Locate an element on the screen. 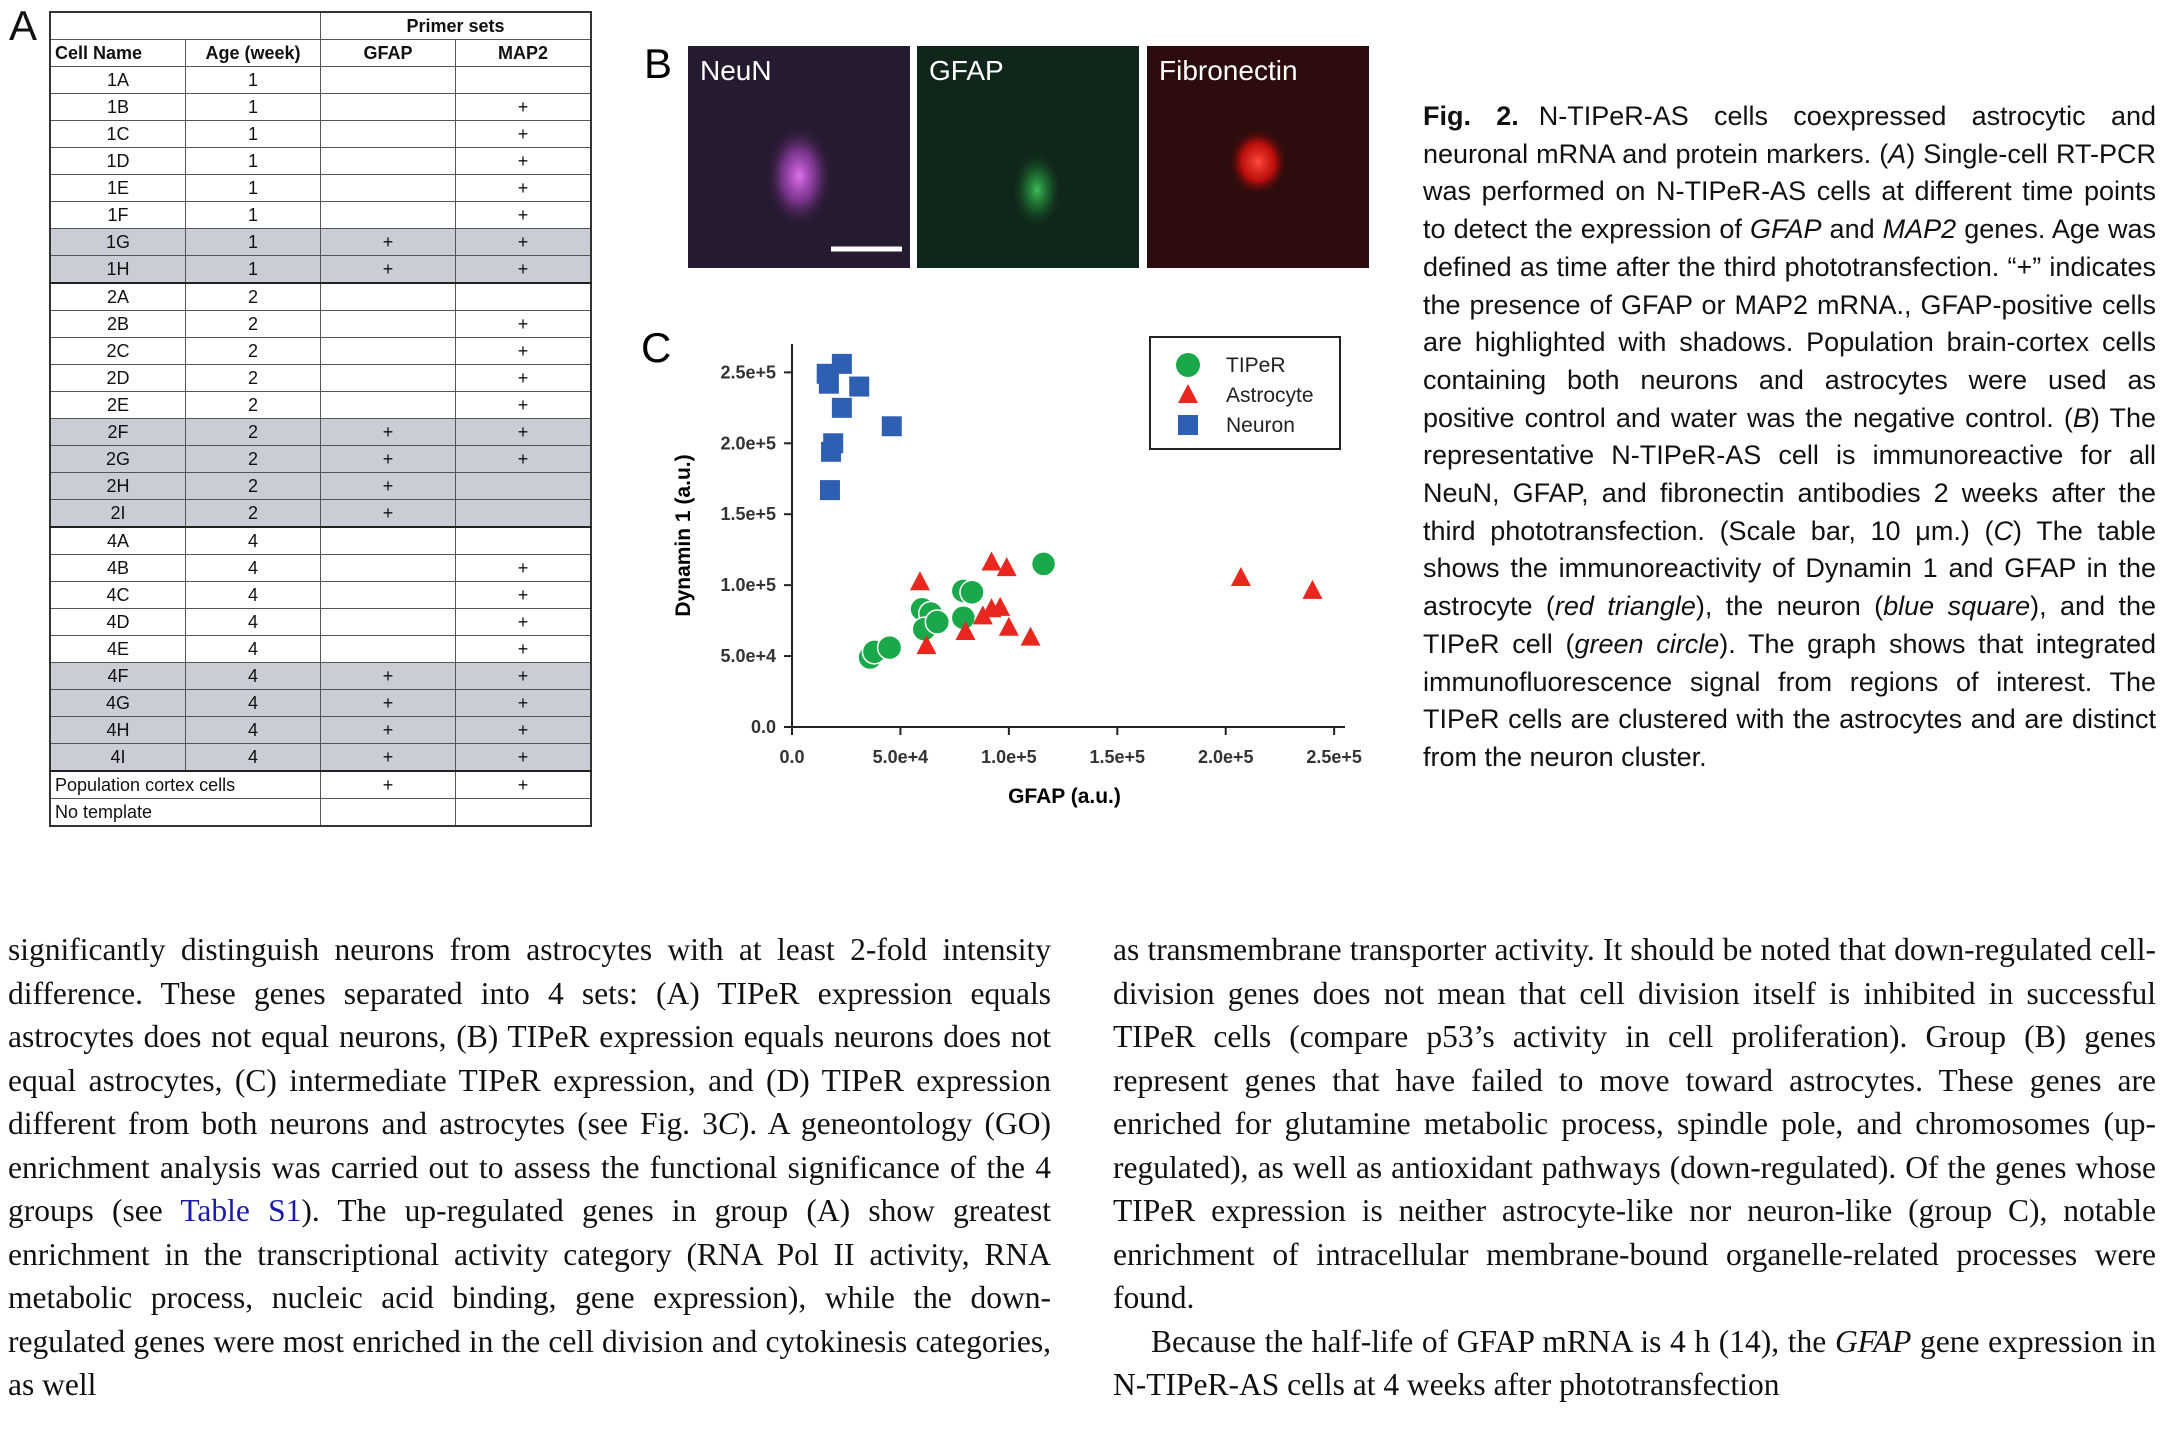 The image size is (2184, 1450). y-tick-label: 2.5e+5 is located at coordinates (748, 372).